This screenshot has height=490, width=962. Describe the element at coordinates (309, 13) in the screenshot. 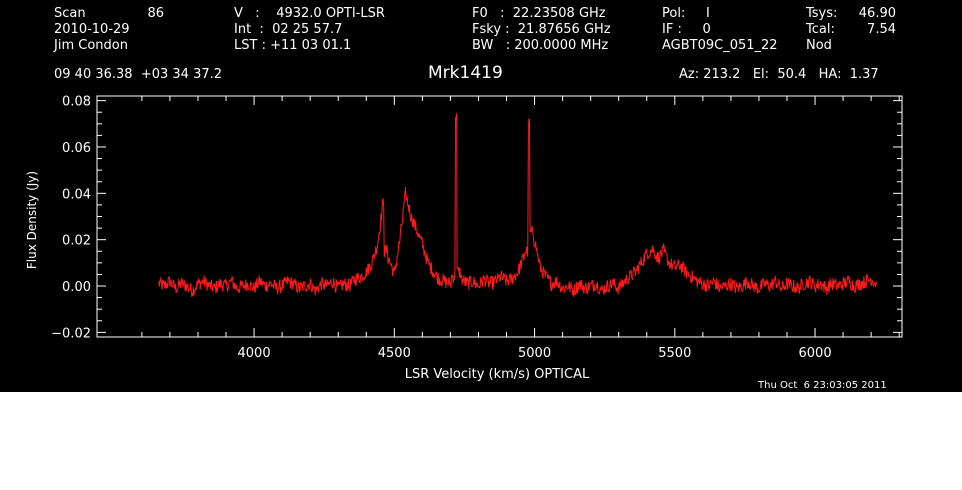

I see `velocity-readout: V : 4932.0 OPTI-LSR` at that location.